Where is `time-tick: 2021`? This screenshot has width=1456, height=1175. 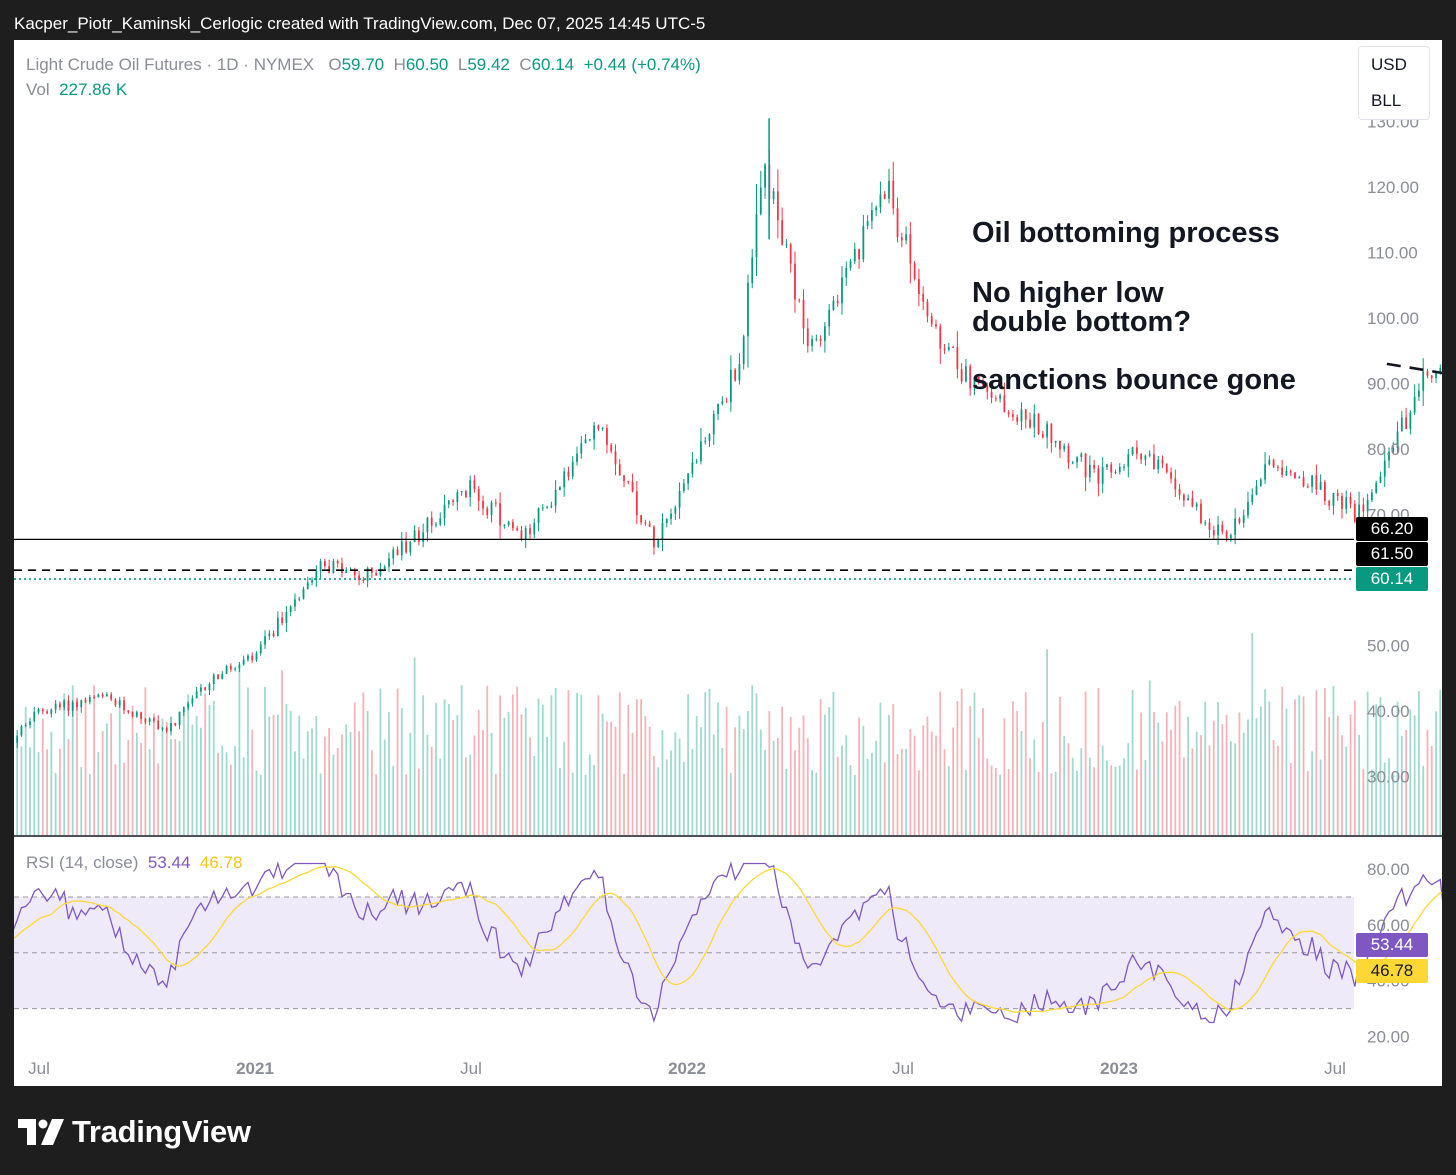
time-tick: 2021 is located at coordinates (255, 1068).